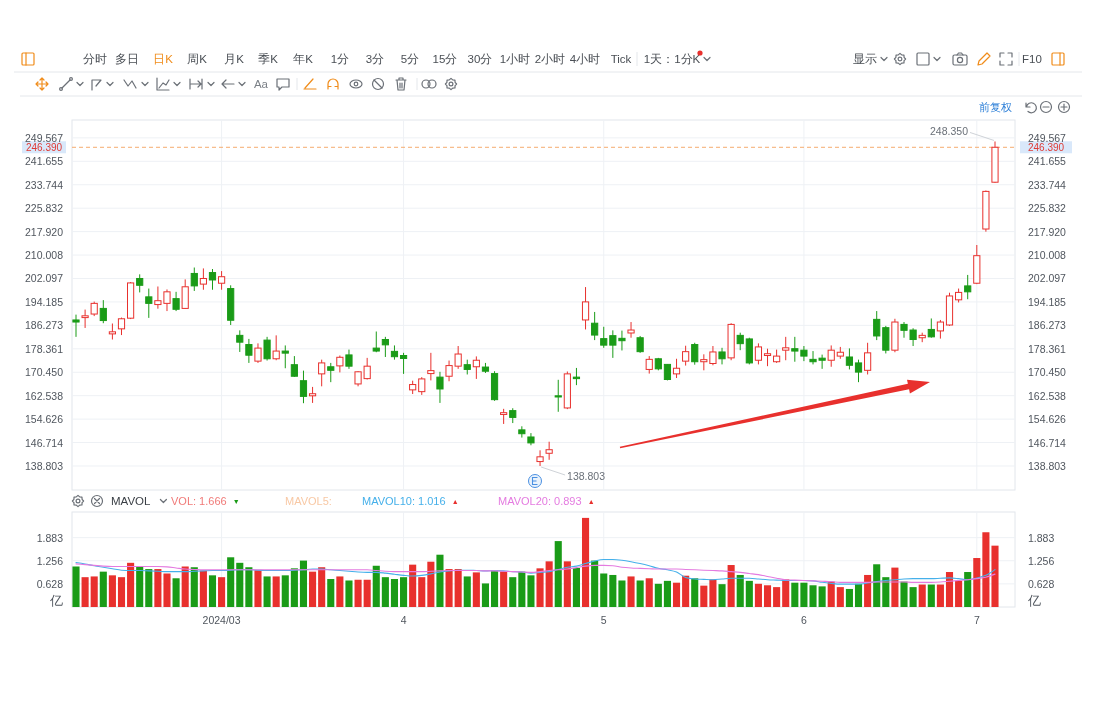 The height and width of the screenshot is (714, 1096). I want to click on y-tick-label: 178.361, so click(44, 348).